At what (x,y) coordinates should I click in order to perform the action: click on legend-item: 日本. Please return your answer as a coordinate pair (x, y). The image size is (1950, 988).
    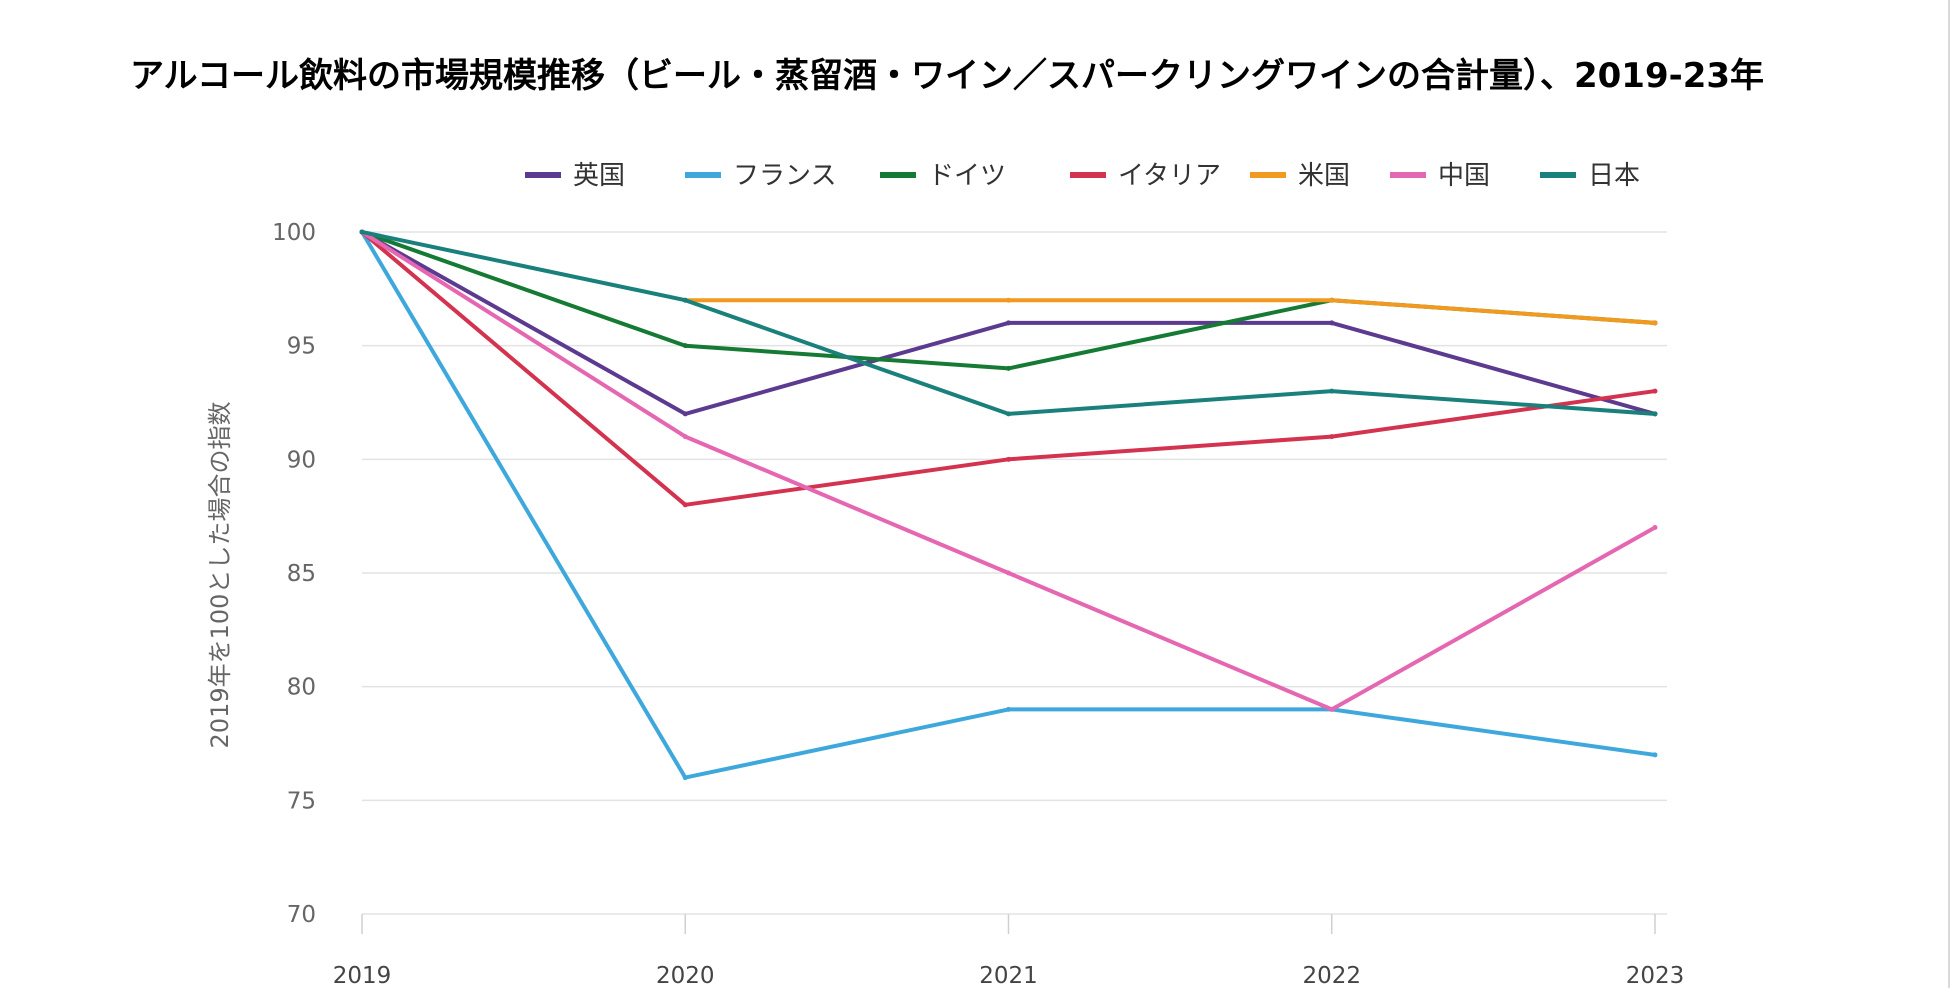
    Looking at the image, I should click on (1590, 176).